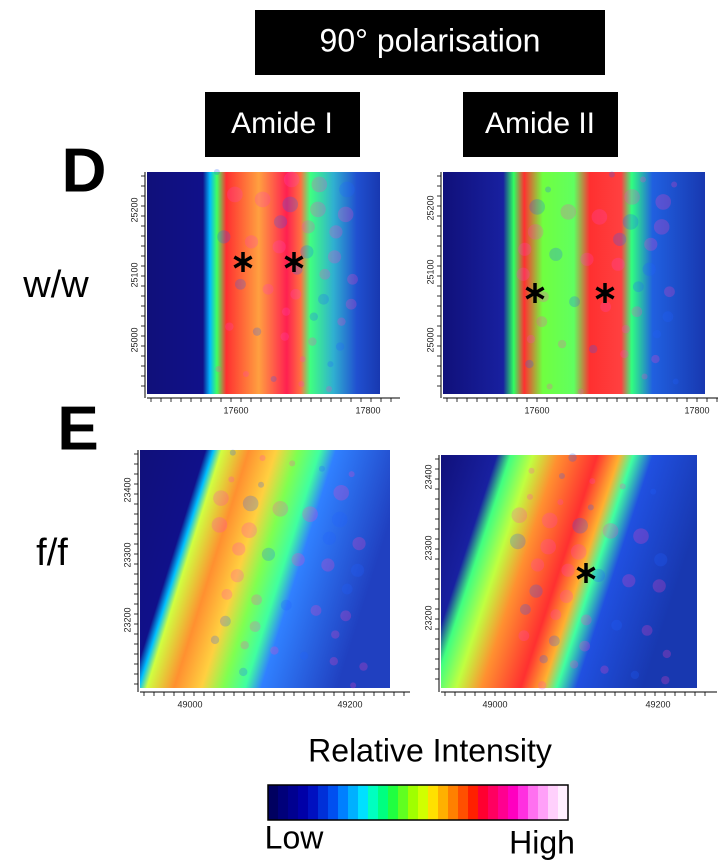  I want to click on colorbar-frame, so click(418, 802).